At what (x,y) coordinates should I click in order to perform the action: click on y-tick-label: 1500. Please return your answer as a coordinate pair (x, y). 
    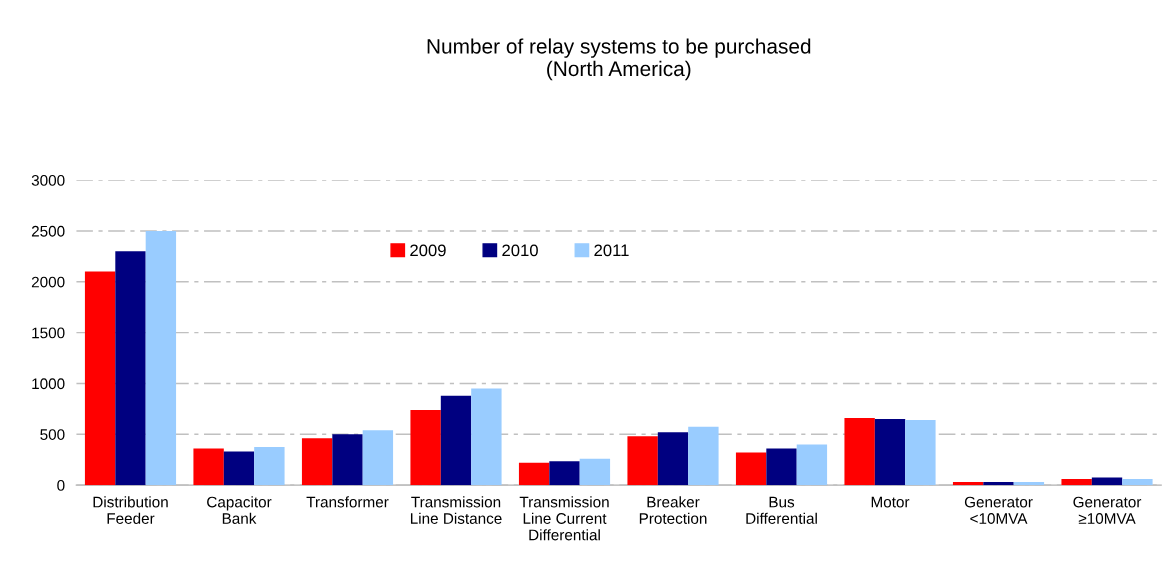
    Looking at the image, I should click on (48, 333).